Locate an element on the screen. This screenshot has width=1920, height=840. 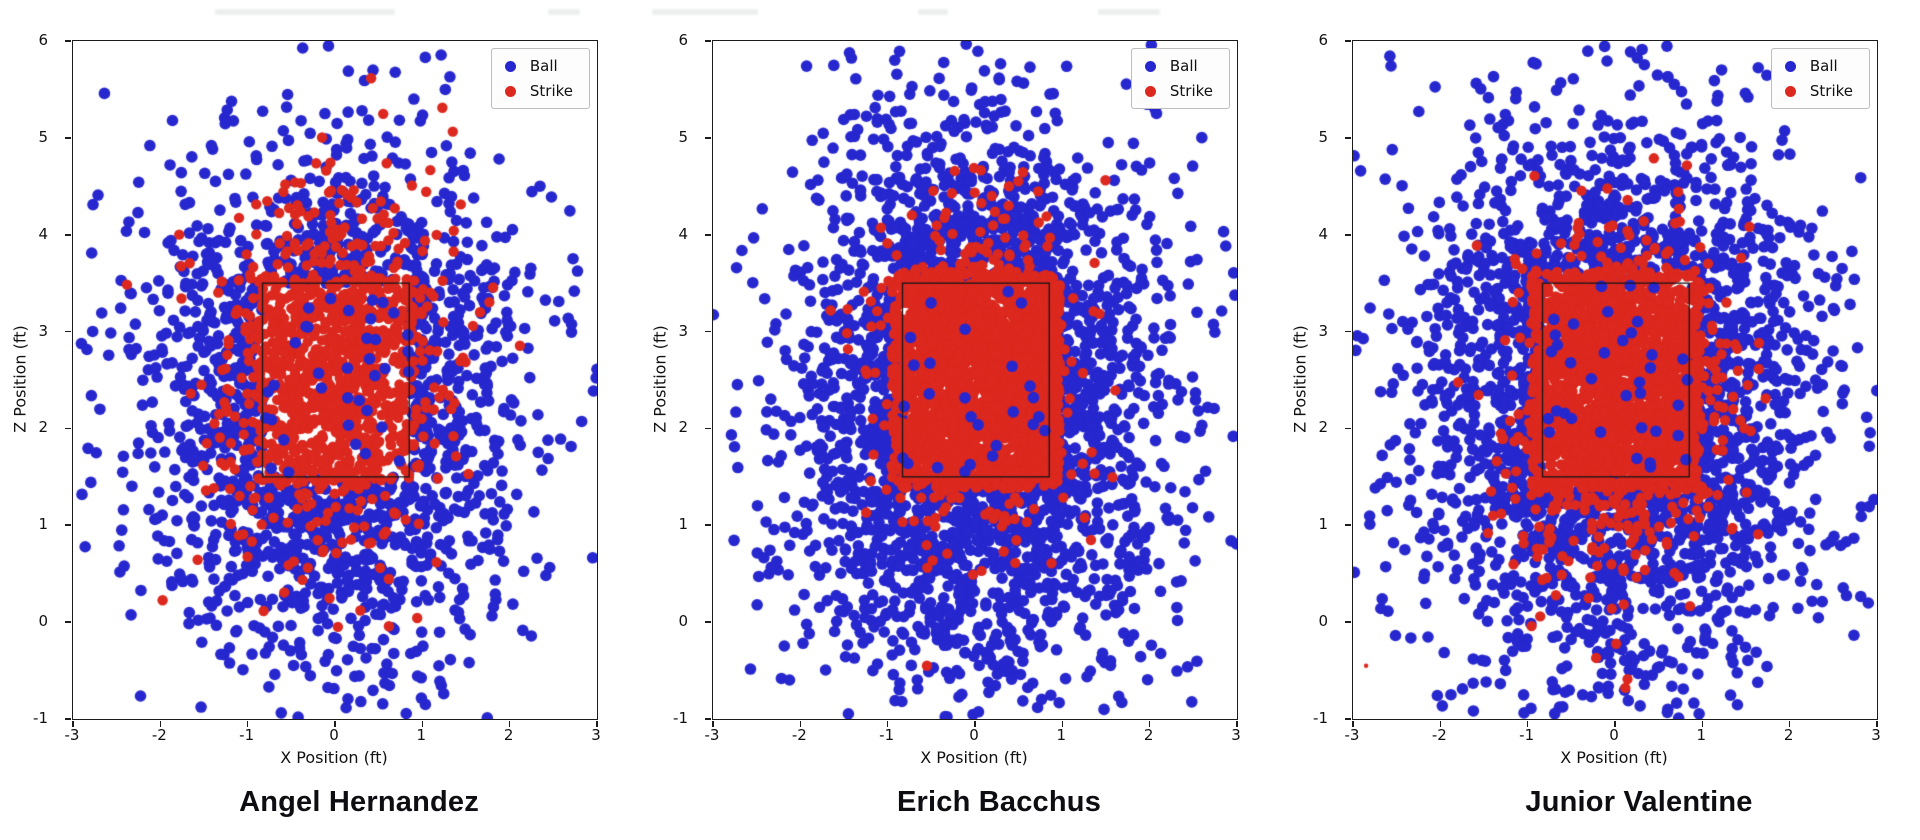
cropped-header-ghost is located at coordinates (960, 13).